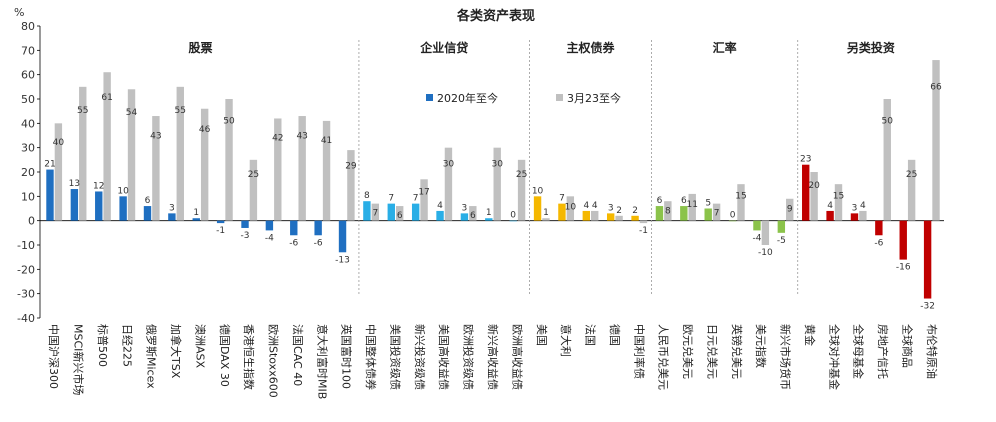 This screenshot has width=996, height=422. I want to click on data-label-mar23: 15, so click(838, 197).